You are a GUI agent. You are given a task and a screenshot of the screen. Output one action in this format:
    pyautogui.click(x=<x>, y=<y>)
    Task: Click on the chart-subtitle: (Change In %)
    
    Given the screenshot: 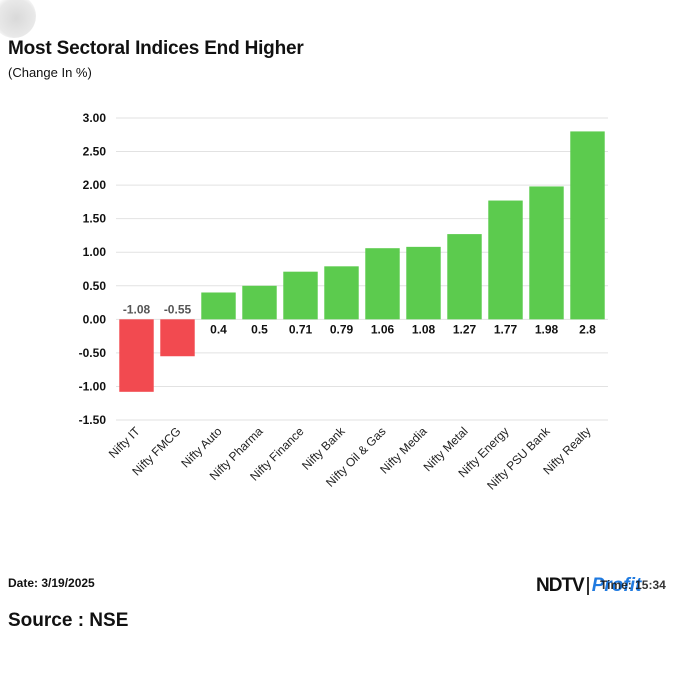 What is the action you would take?
    pyautogui.click(x=50, y=72)
    